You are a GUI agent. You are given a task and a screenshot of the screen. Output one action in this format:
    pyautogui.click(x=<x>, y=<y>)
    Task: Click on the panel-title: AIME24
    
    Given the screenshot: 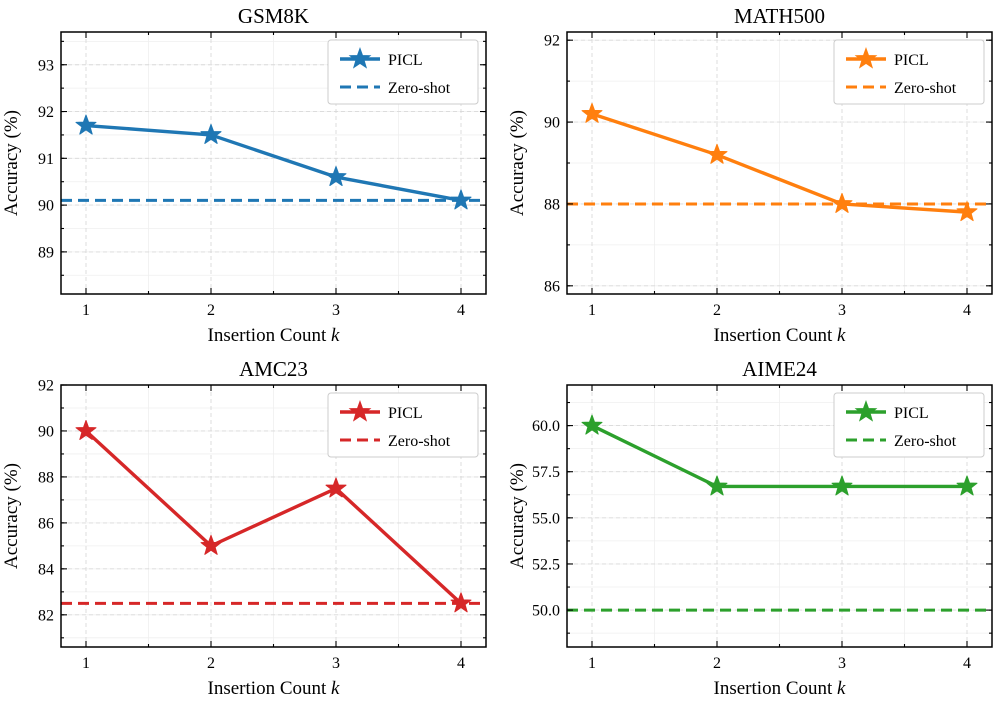 What is the action you would take?
    pyautogui.click(x=779, y=369)
    